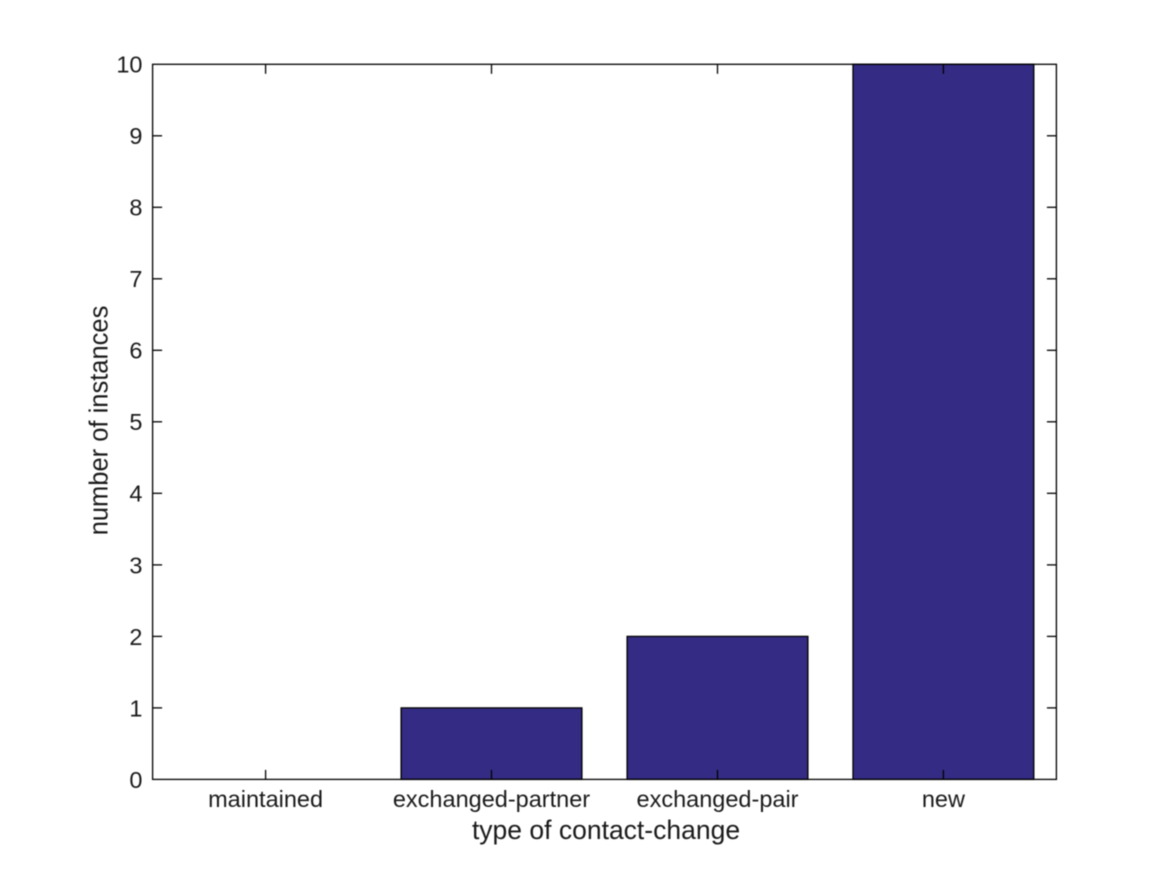 The height and width of the screenshot is (875, 1167). What do you see at coordinates (135, 494) in the screenshot?
I see `svg-text: 4` at bounding box center [135, 494].